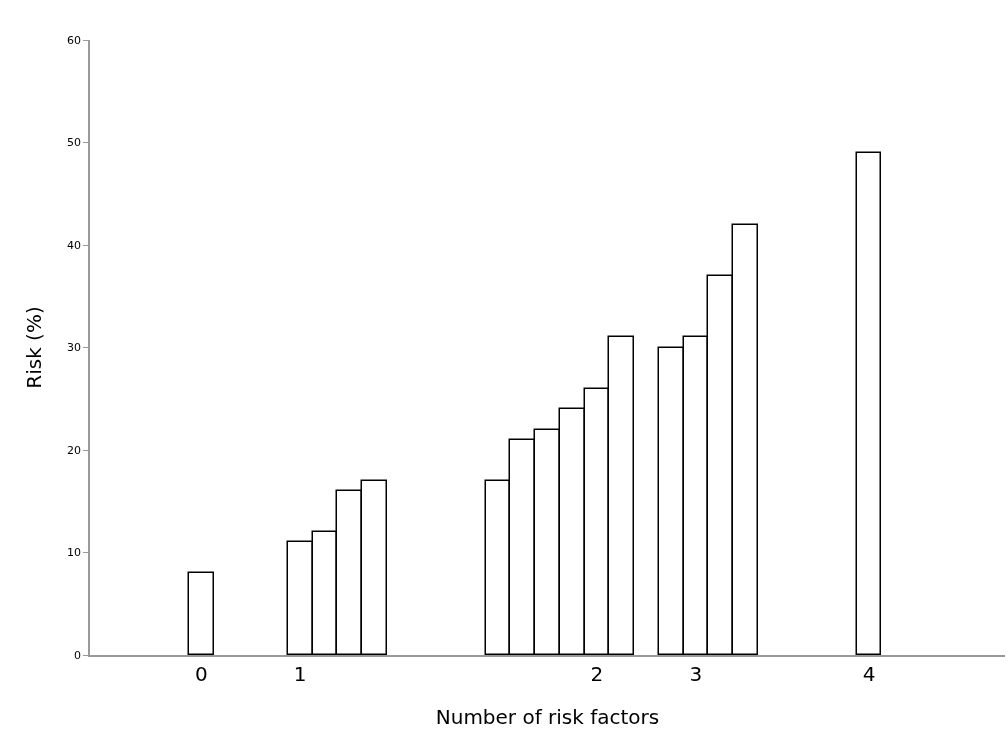  I want to click on y-axis-title: Risk (%), so click(34, 347).